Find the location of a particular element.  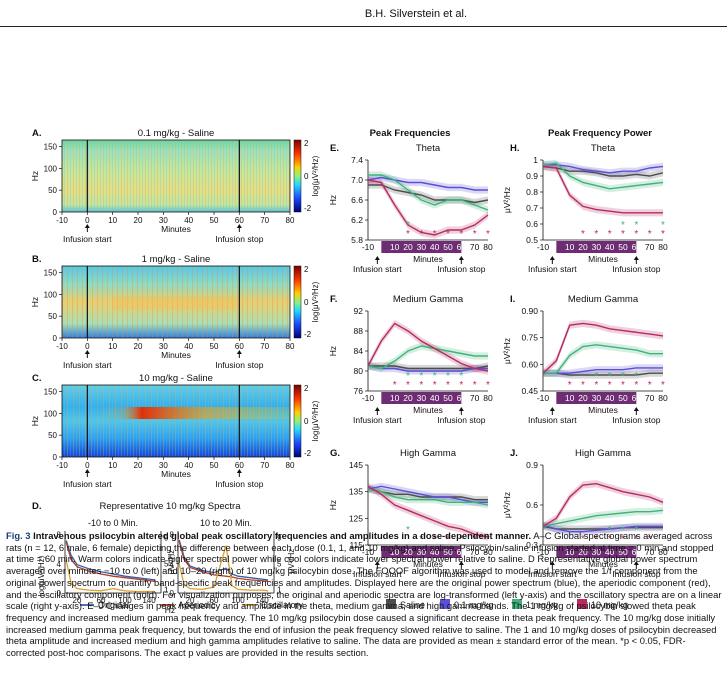

saline-sem-band is located at coordinates (603, 527).